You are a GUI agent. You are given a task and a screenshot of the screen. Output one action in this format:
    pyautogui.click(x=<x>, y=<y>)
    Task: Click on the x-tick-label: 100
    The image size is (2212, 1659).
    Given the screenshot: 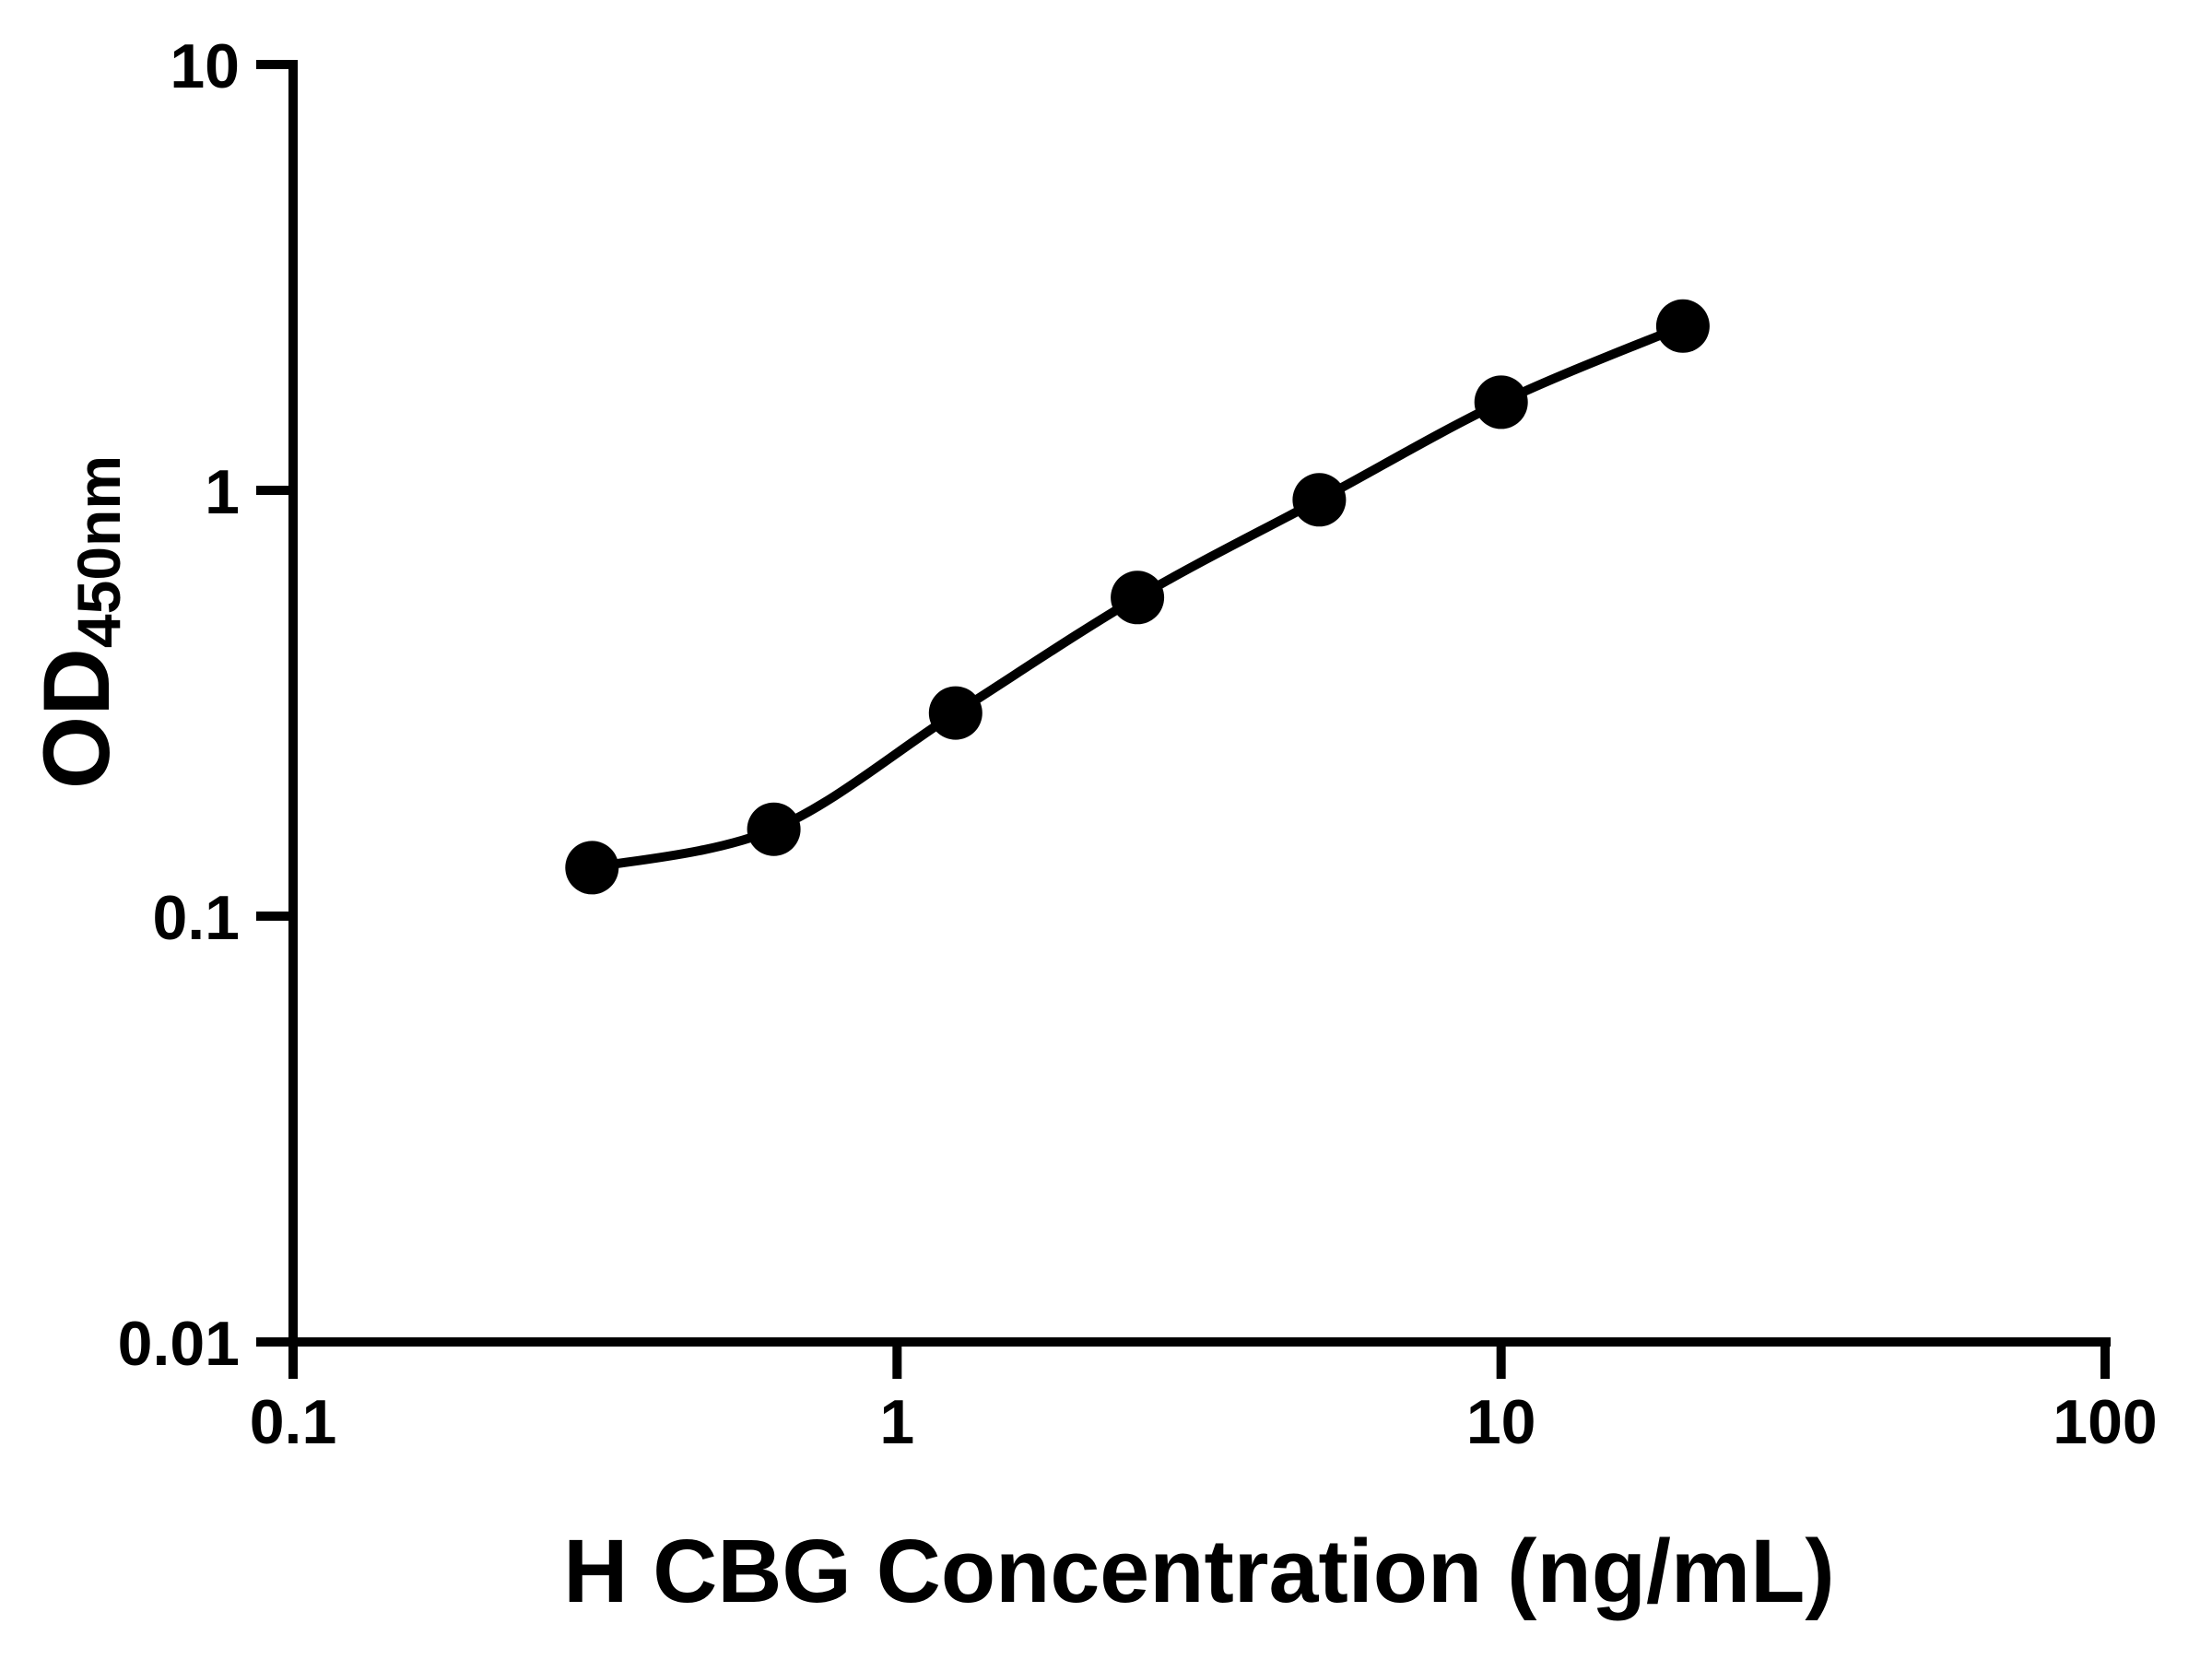 What is the action you would take?
    pyautogui.click(x=2105, y=1422)
    